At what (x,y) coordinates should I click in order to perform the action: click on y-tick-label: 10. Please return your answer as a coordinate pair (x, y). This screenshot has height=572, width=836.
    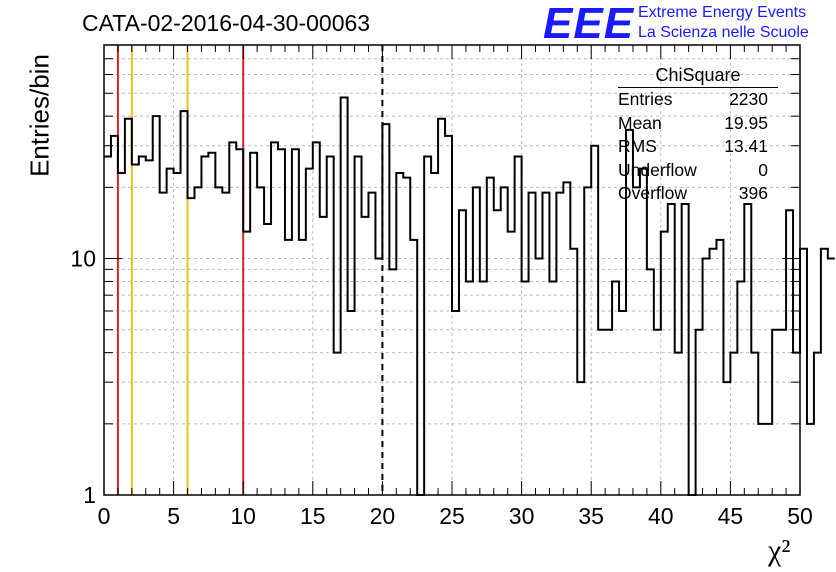
    Looking at the image, I should click on (83, 259).